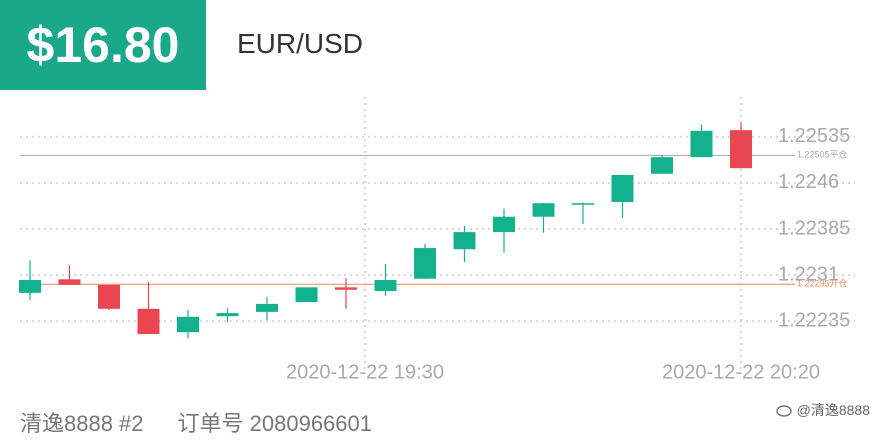  What do you see at coordinates (783, 411) in the screenshot?
I see `watermark-icon` at bounding box center [783, 411].